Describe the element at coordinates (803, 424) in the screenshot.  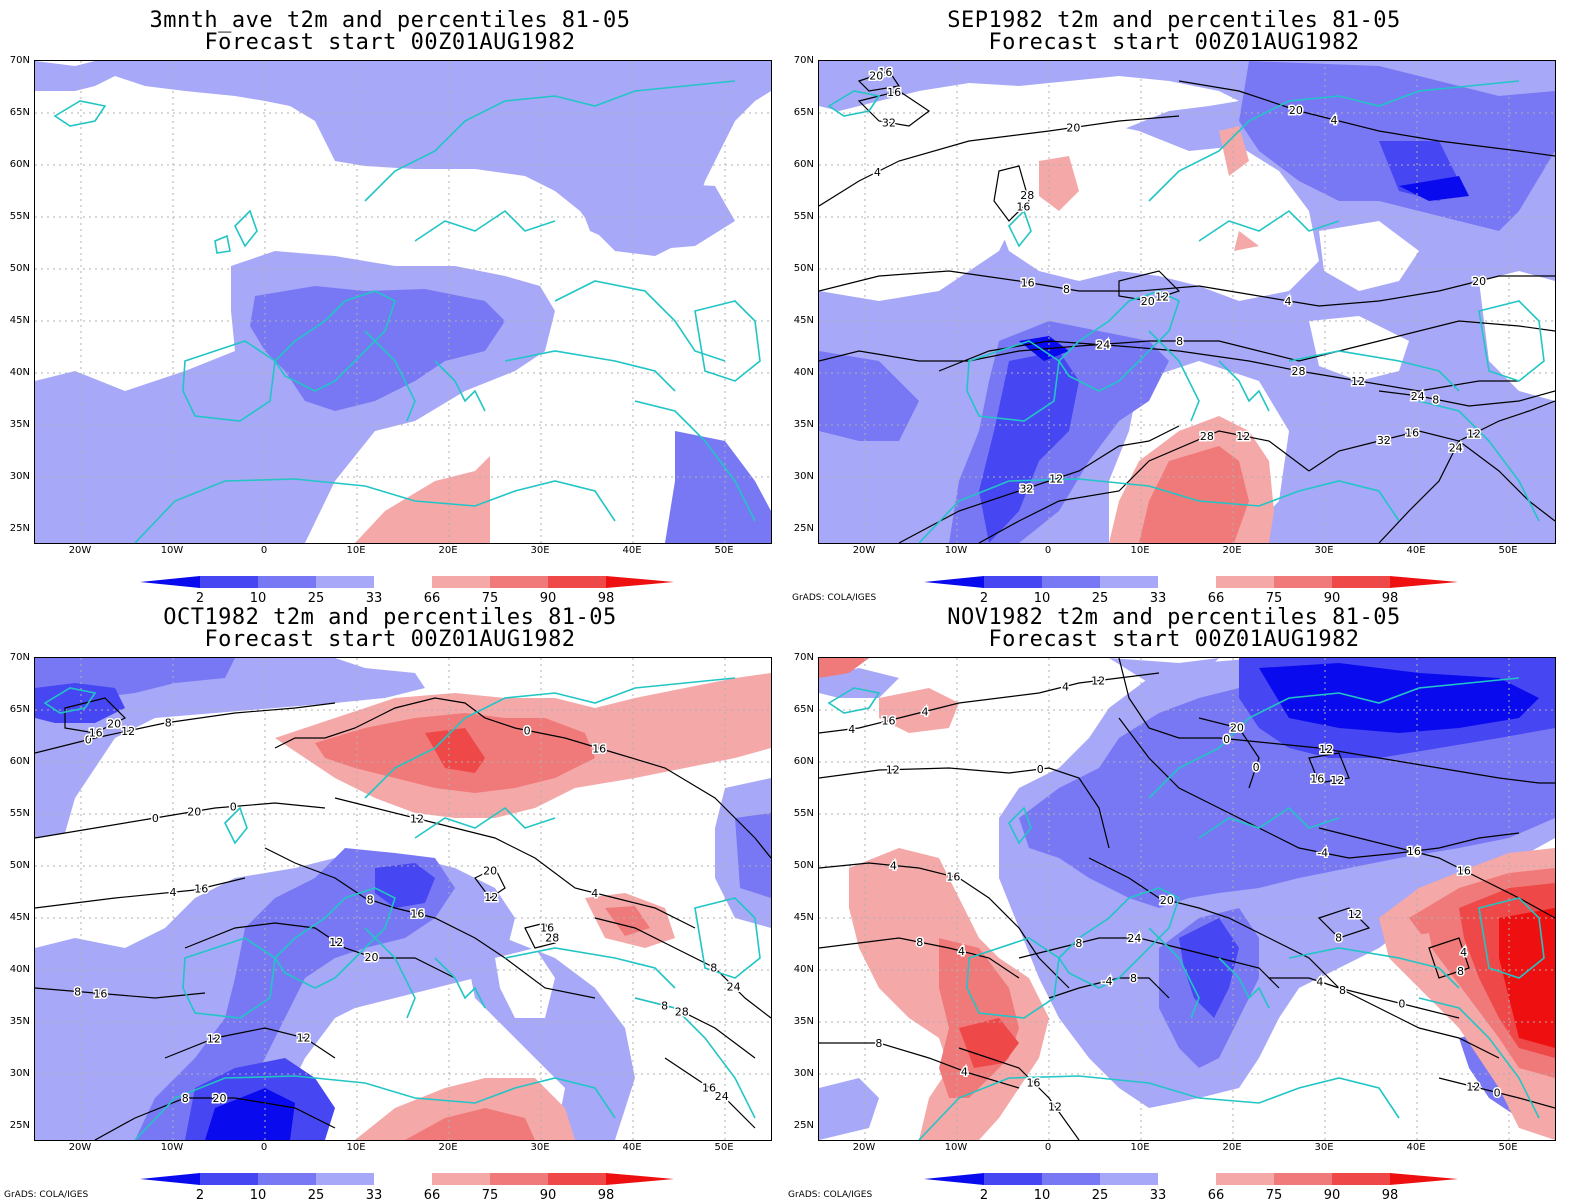
I see `lat-label: 35N` at that location.